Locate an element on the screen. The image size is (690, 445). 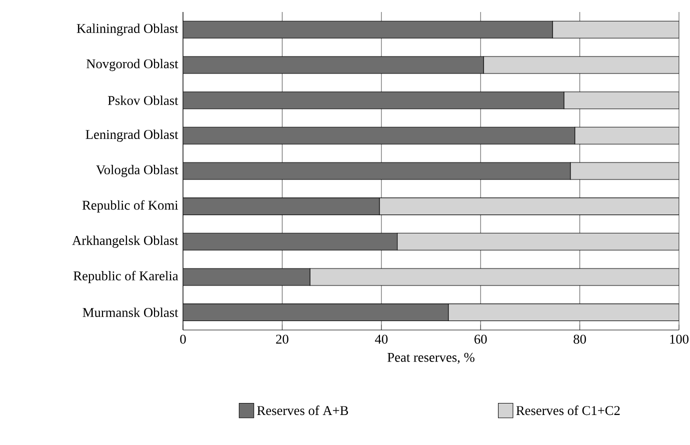
y-tick-label: Novgorod Oblast is located at coordinates (132, 65).